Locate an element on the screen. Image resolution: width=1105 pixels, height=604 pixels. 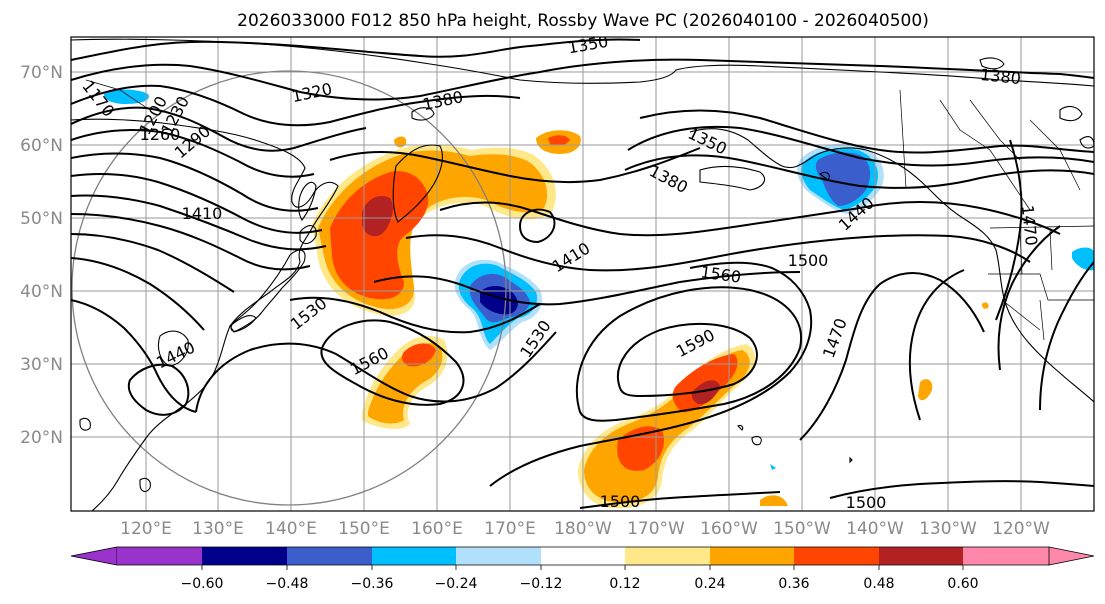
colorbar-tick: 0.24 is located at coordinates (709, 584).